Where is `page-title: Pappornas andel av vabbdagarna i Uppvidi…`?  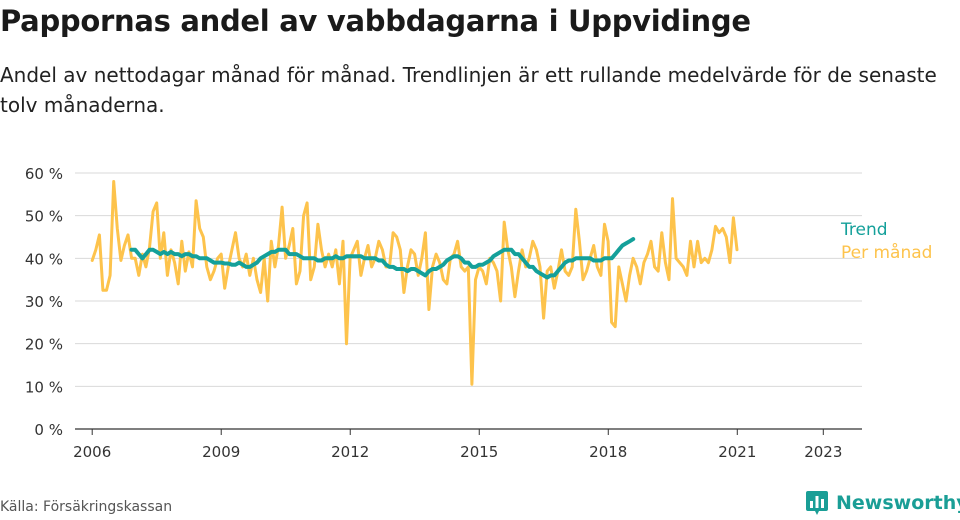
page-title: Pappornas andel av vabbdagarna i Uppvidi… is located at coordinates (375, 21).